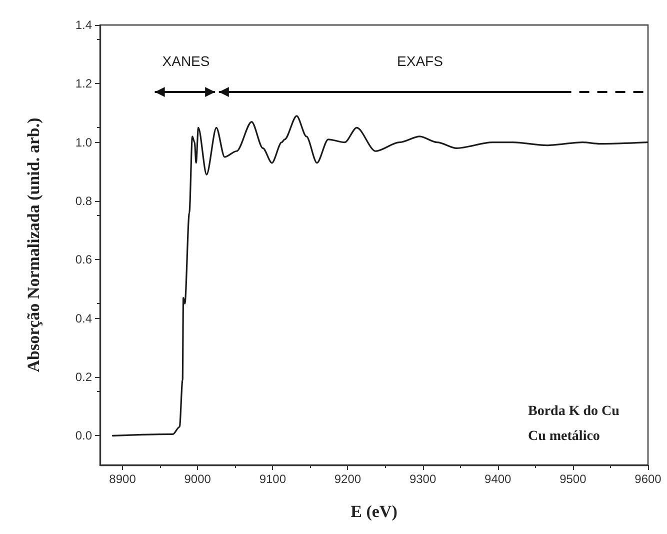 The image size is (667, 534). Describe the element at coordinates (573, 479) in the screenshot. I see `x-tick-label: 9500` at that location.